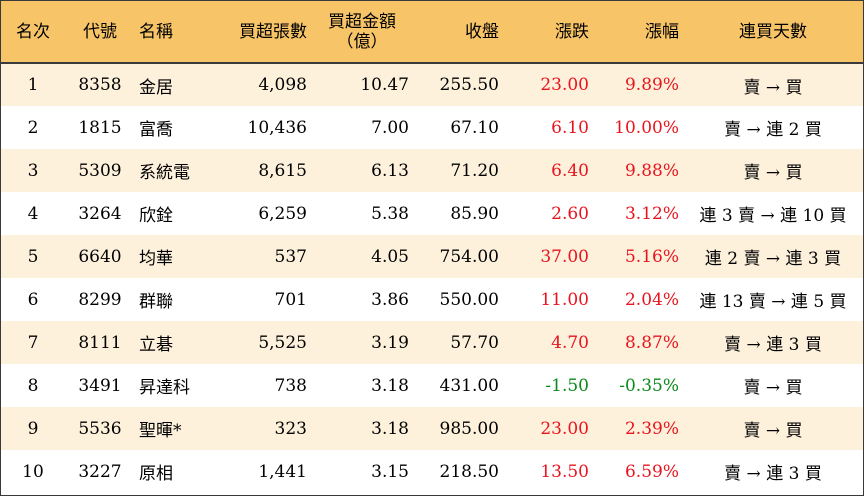 Image resolution: width=864 pixels, height=496 pixels. I want to click on cell-code: 1815, so click(100, 127).